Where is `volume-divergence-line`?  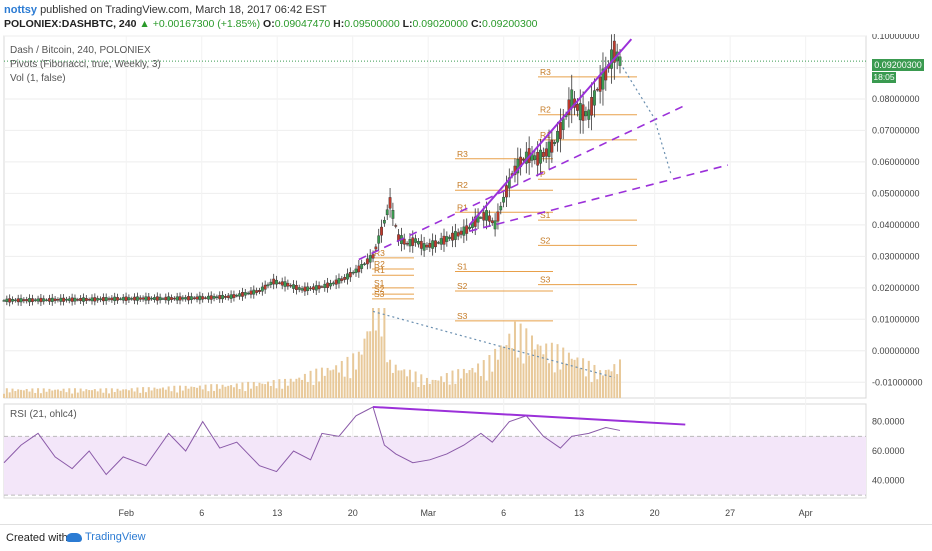 volume-divergence-line is located at coordinates (493, 344).